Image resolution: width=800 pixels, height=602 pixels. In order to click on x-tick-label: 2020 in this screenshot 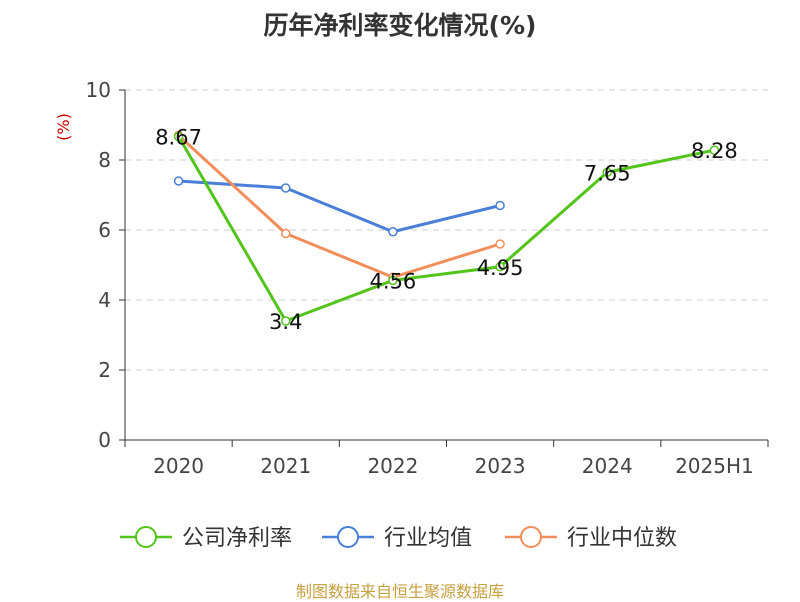, I will do `click(178, 466)`.